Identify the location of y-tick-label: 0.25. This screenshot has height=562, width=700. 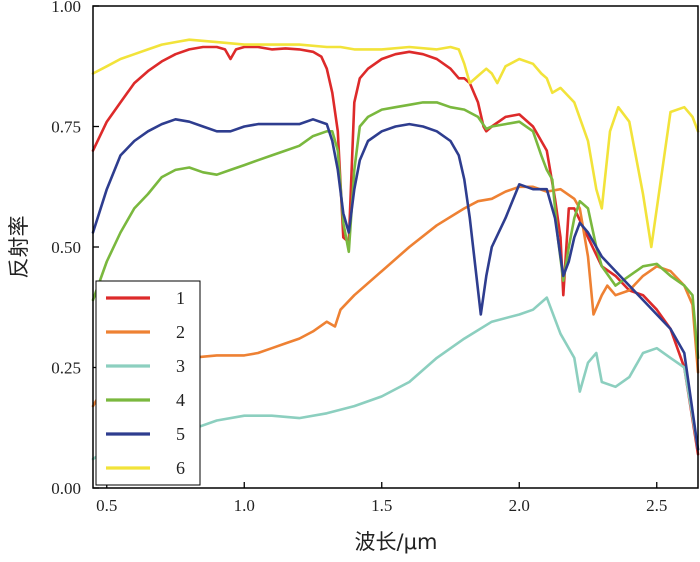
(66, 368).